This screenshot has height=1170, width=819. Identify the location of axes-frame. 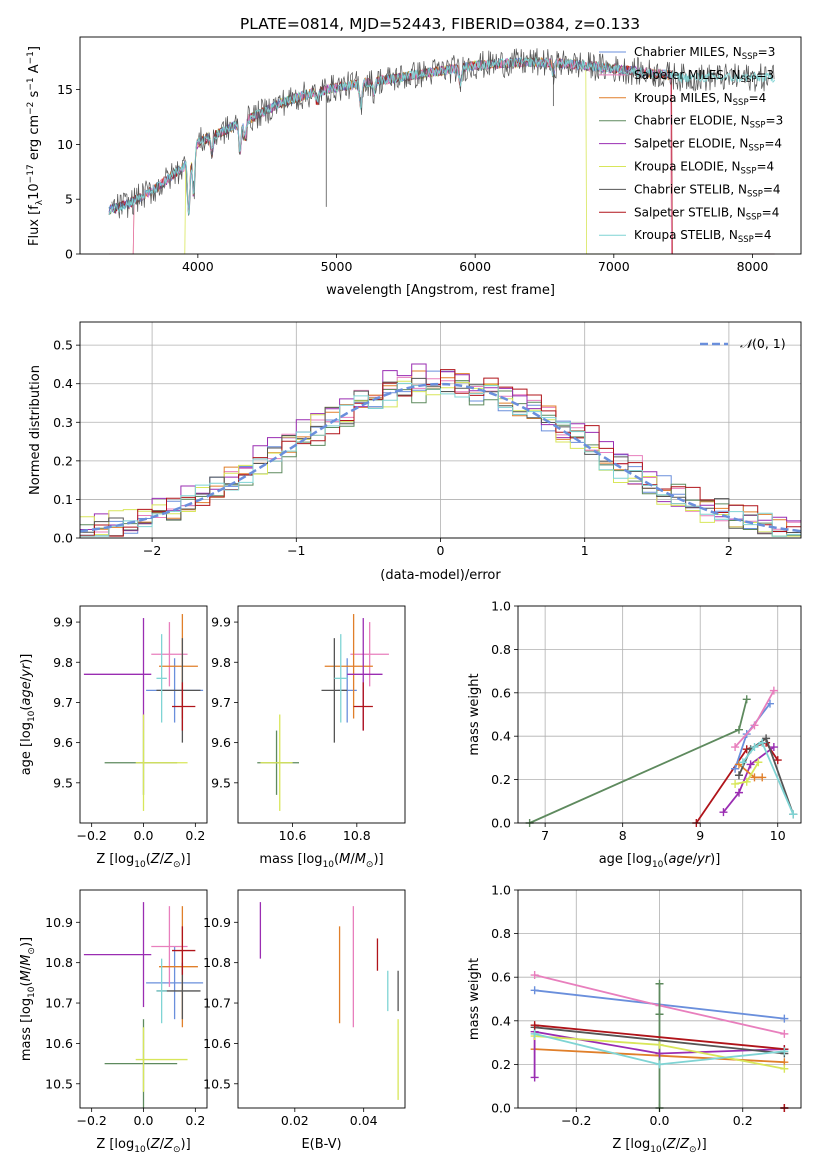
(659, 714).